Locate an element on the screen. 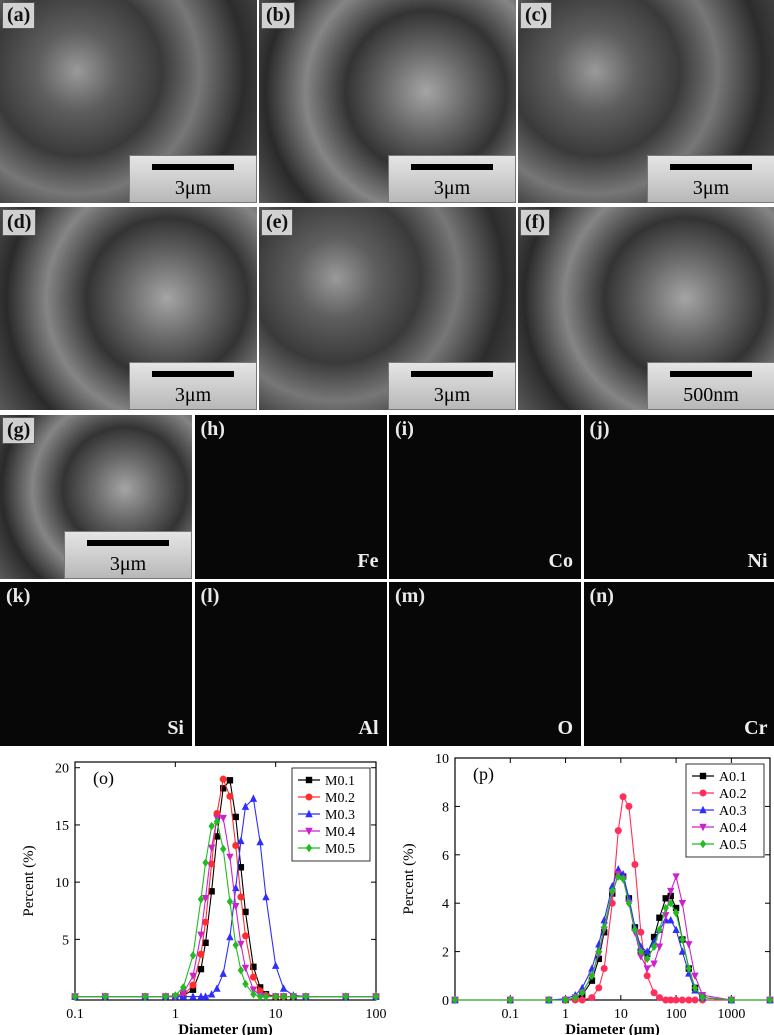 The image size is (774, 1035). panel-label: (n) is located at coordinates (601, 596).